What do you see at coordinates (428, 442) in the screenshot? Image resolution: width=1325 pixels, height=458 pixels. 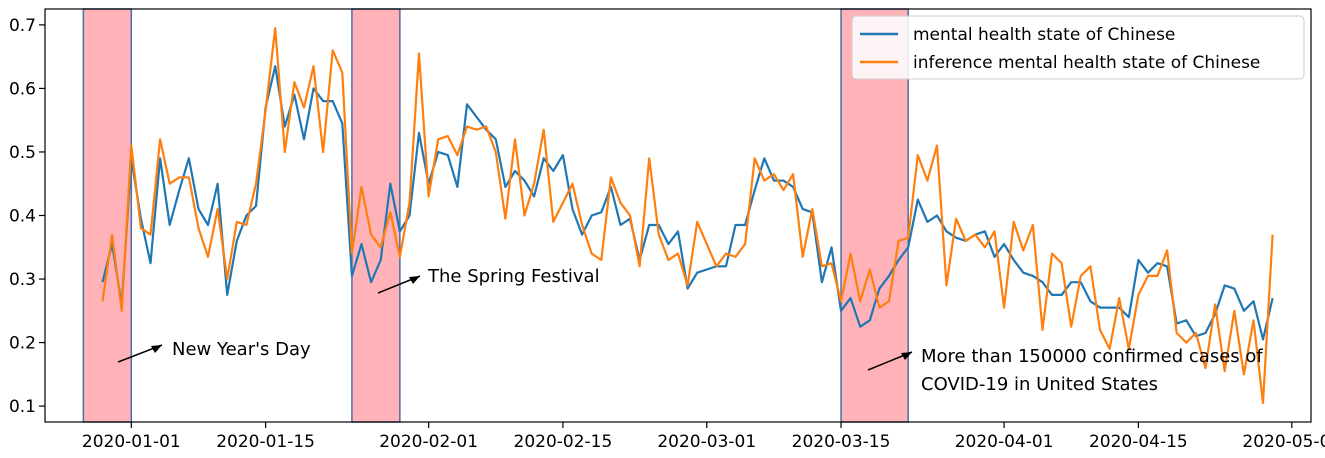 I see `x-tick-label: 2020-02-01` at bounding box center [428, 442].